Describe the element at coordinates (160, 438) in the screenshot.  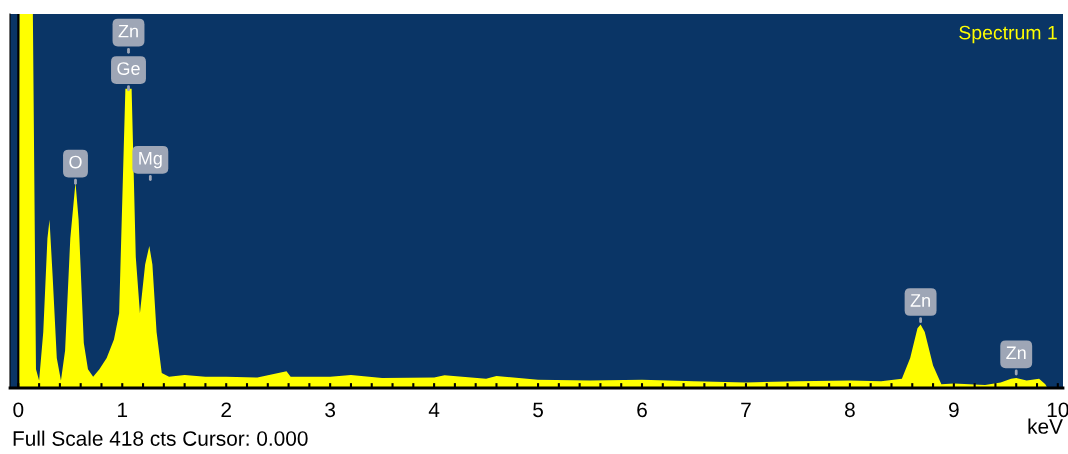
I see `text: Full Scale 418 cts Cursor: 0.000` at that location.